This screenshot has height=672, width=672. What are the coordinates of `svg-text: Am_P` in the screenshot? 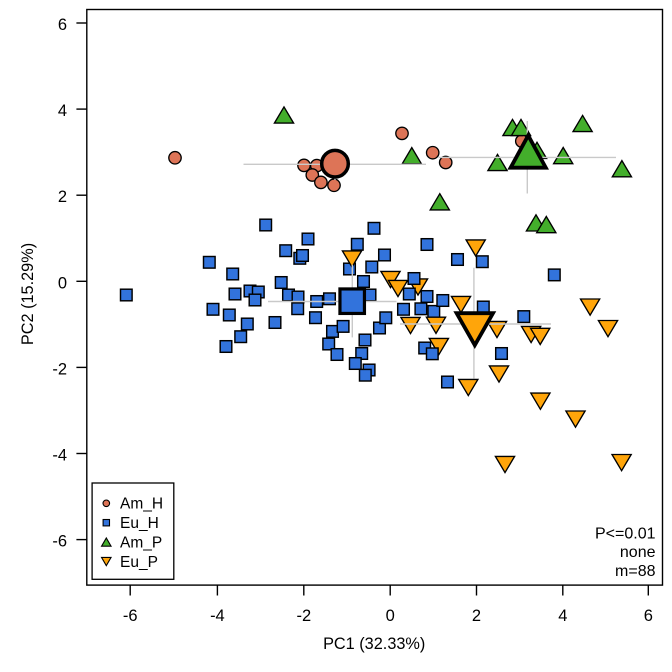 It's located at (141, 543).